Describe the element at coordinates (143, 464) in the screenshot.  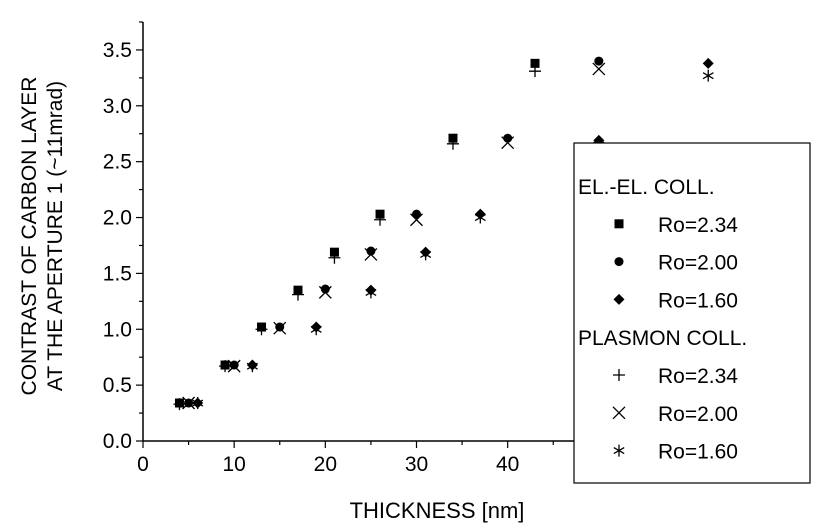
I see `x-tick-label: 0` at that location.